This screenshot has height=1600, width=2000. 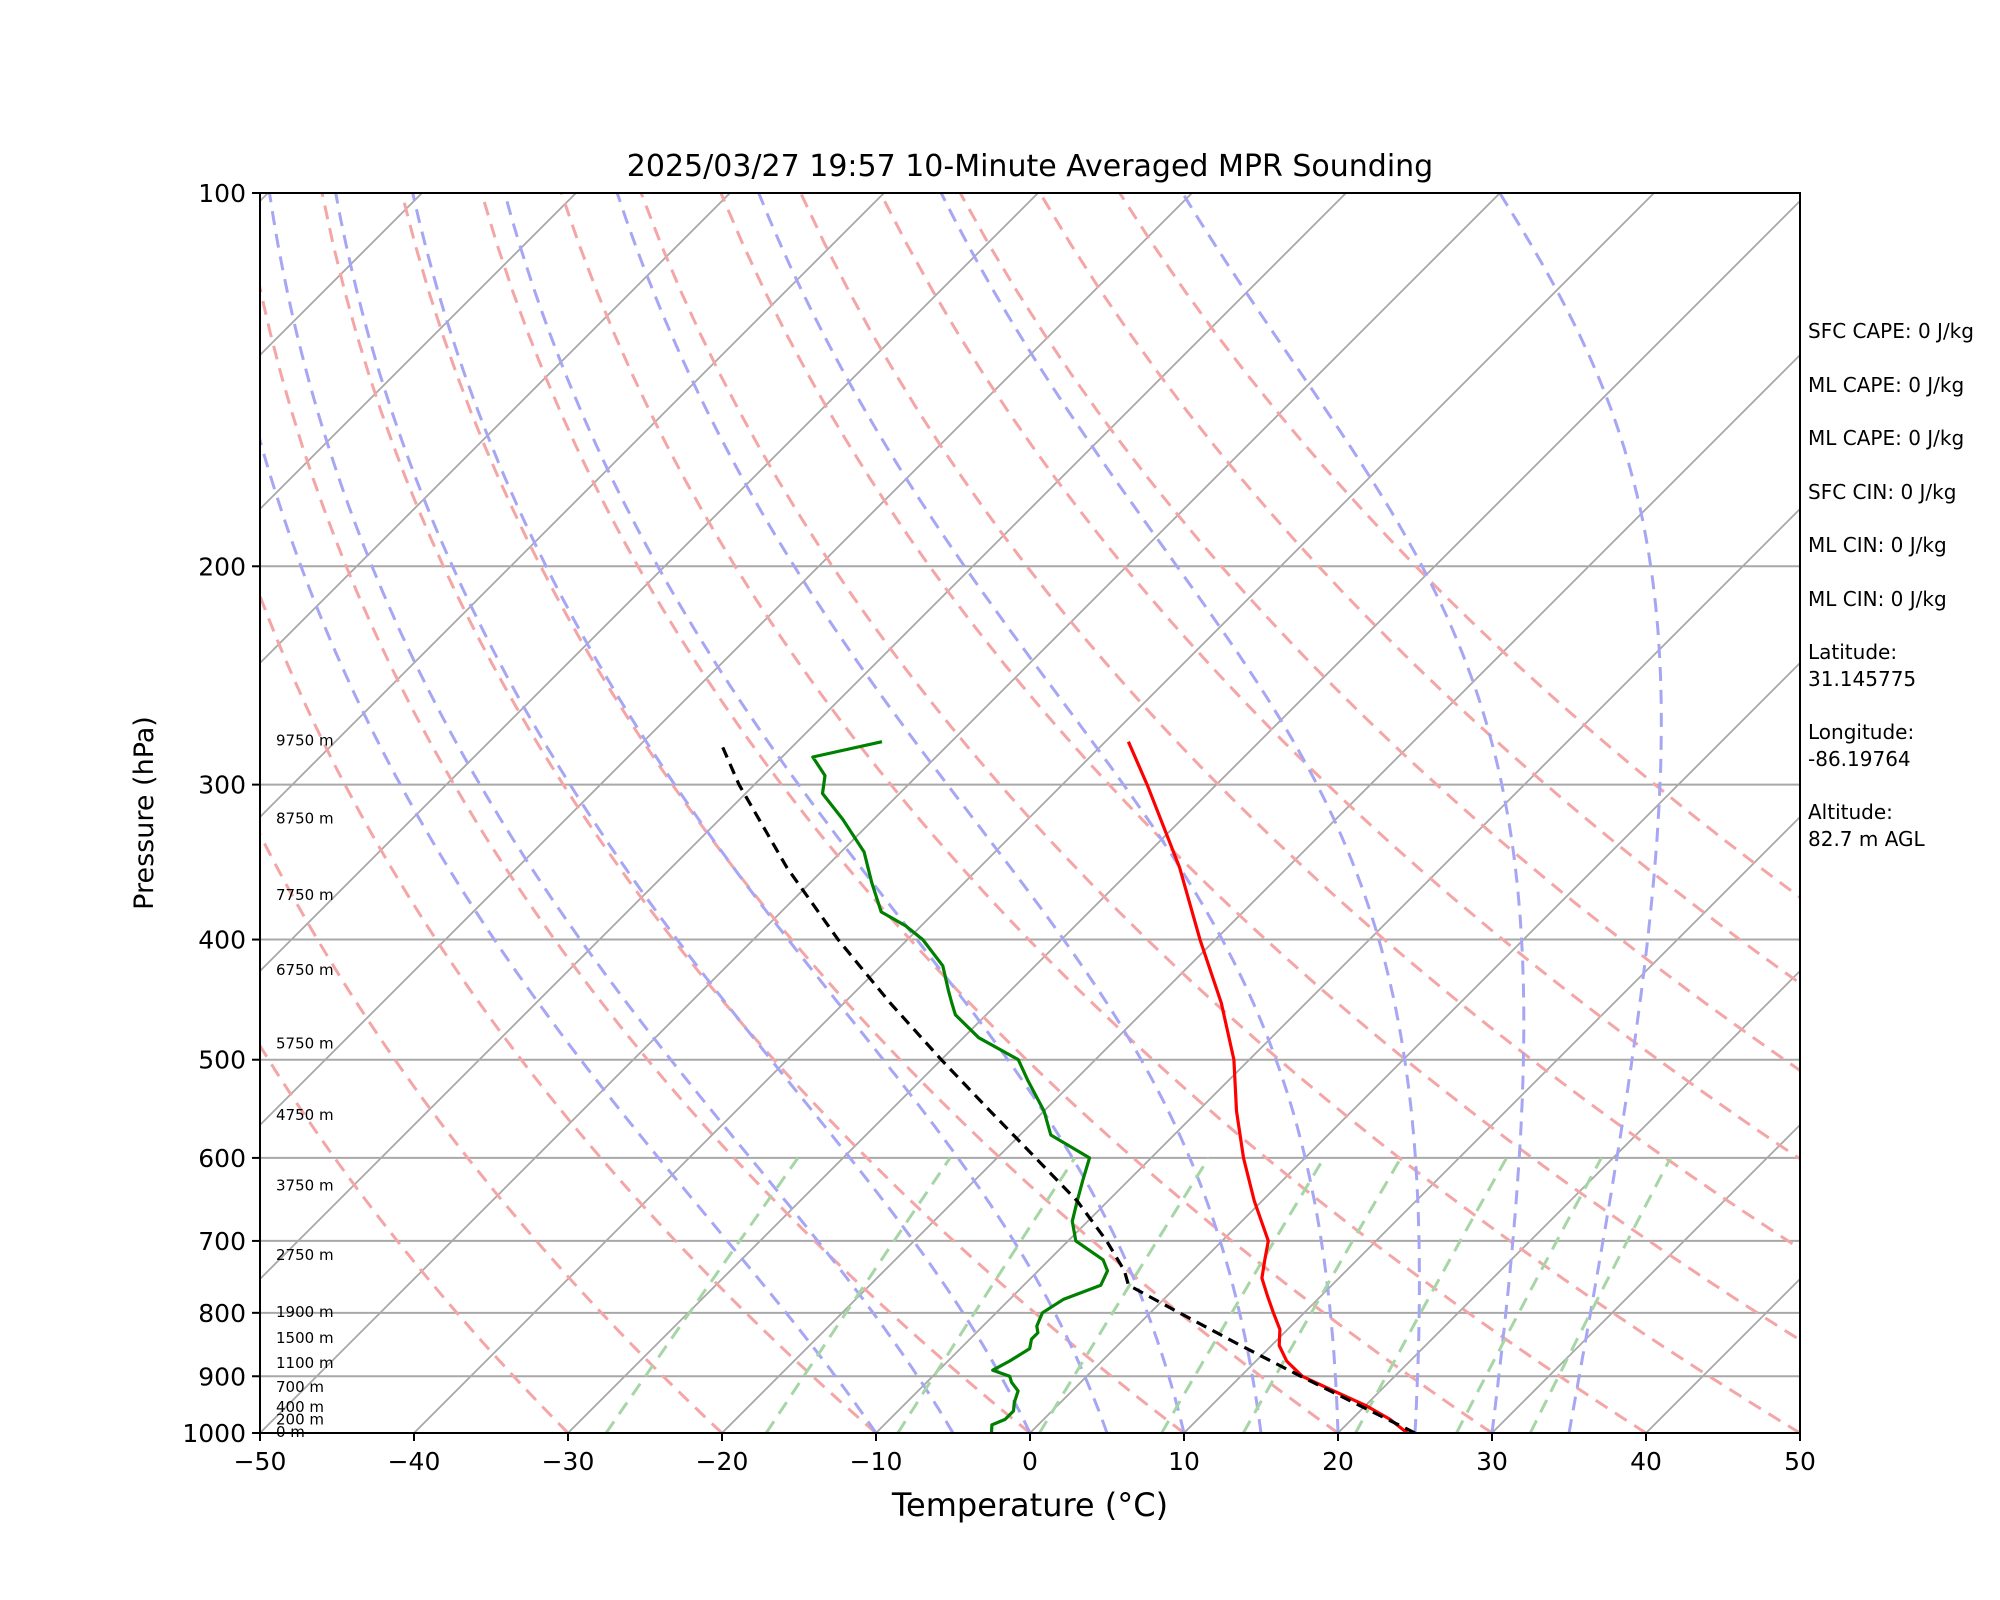 What do you see at coordinates (222, 566) in the screenshot?
I see `y-tick-label: 200` at bounding box center [222, 566].